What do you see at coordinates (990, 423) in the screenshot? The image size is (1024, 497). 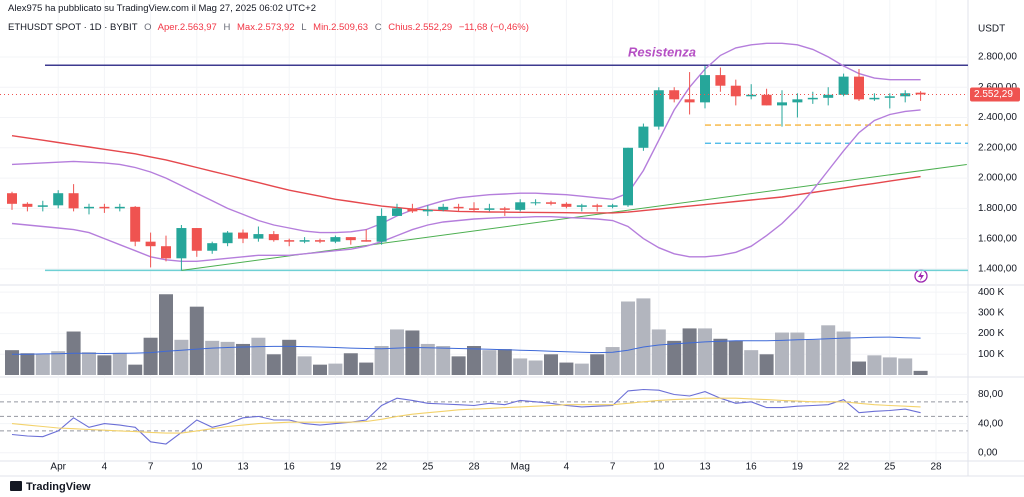 I see `y-tick-label: 40,00` at bounding box center [990, 423].